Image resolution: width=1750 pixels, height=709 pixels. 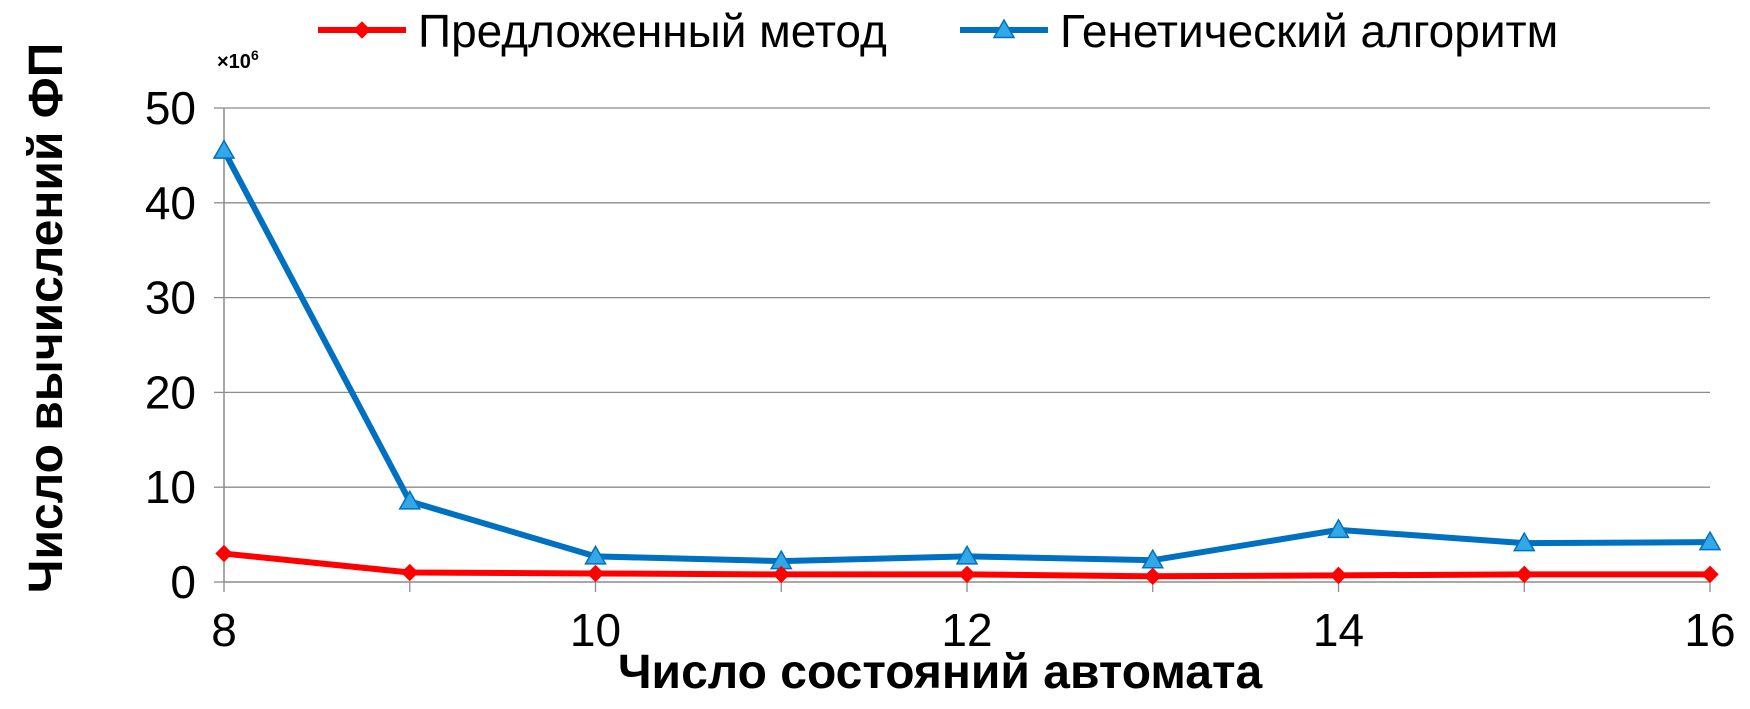 I want to click on x-axis-title: Число состояний автомата, so click(x=940, y=672).